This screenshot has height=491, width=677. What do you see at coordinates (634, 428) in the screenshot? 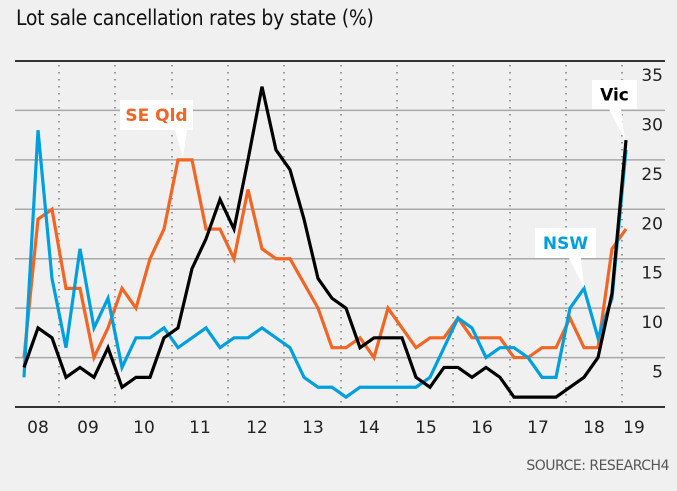
I see `x-tick-label: 19` at bounding box center [634, 428].